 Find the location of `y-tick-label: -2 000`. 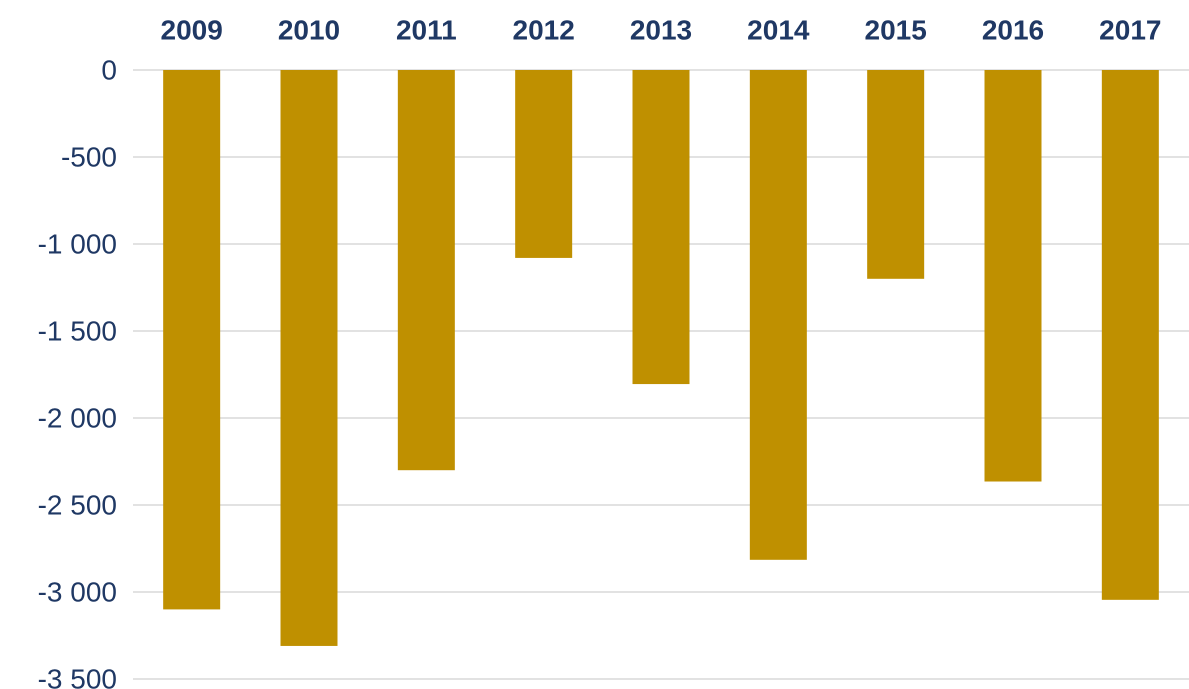

y-tick-label: -2 000 is located at coordinates (77, 418).